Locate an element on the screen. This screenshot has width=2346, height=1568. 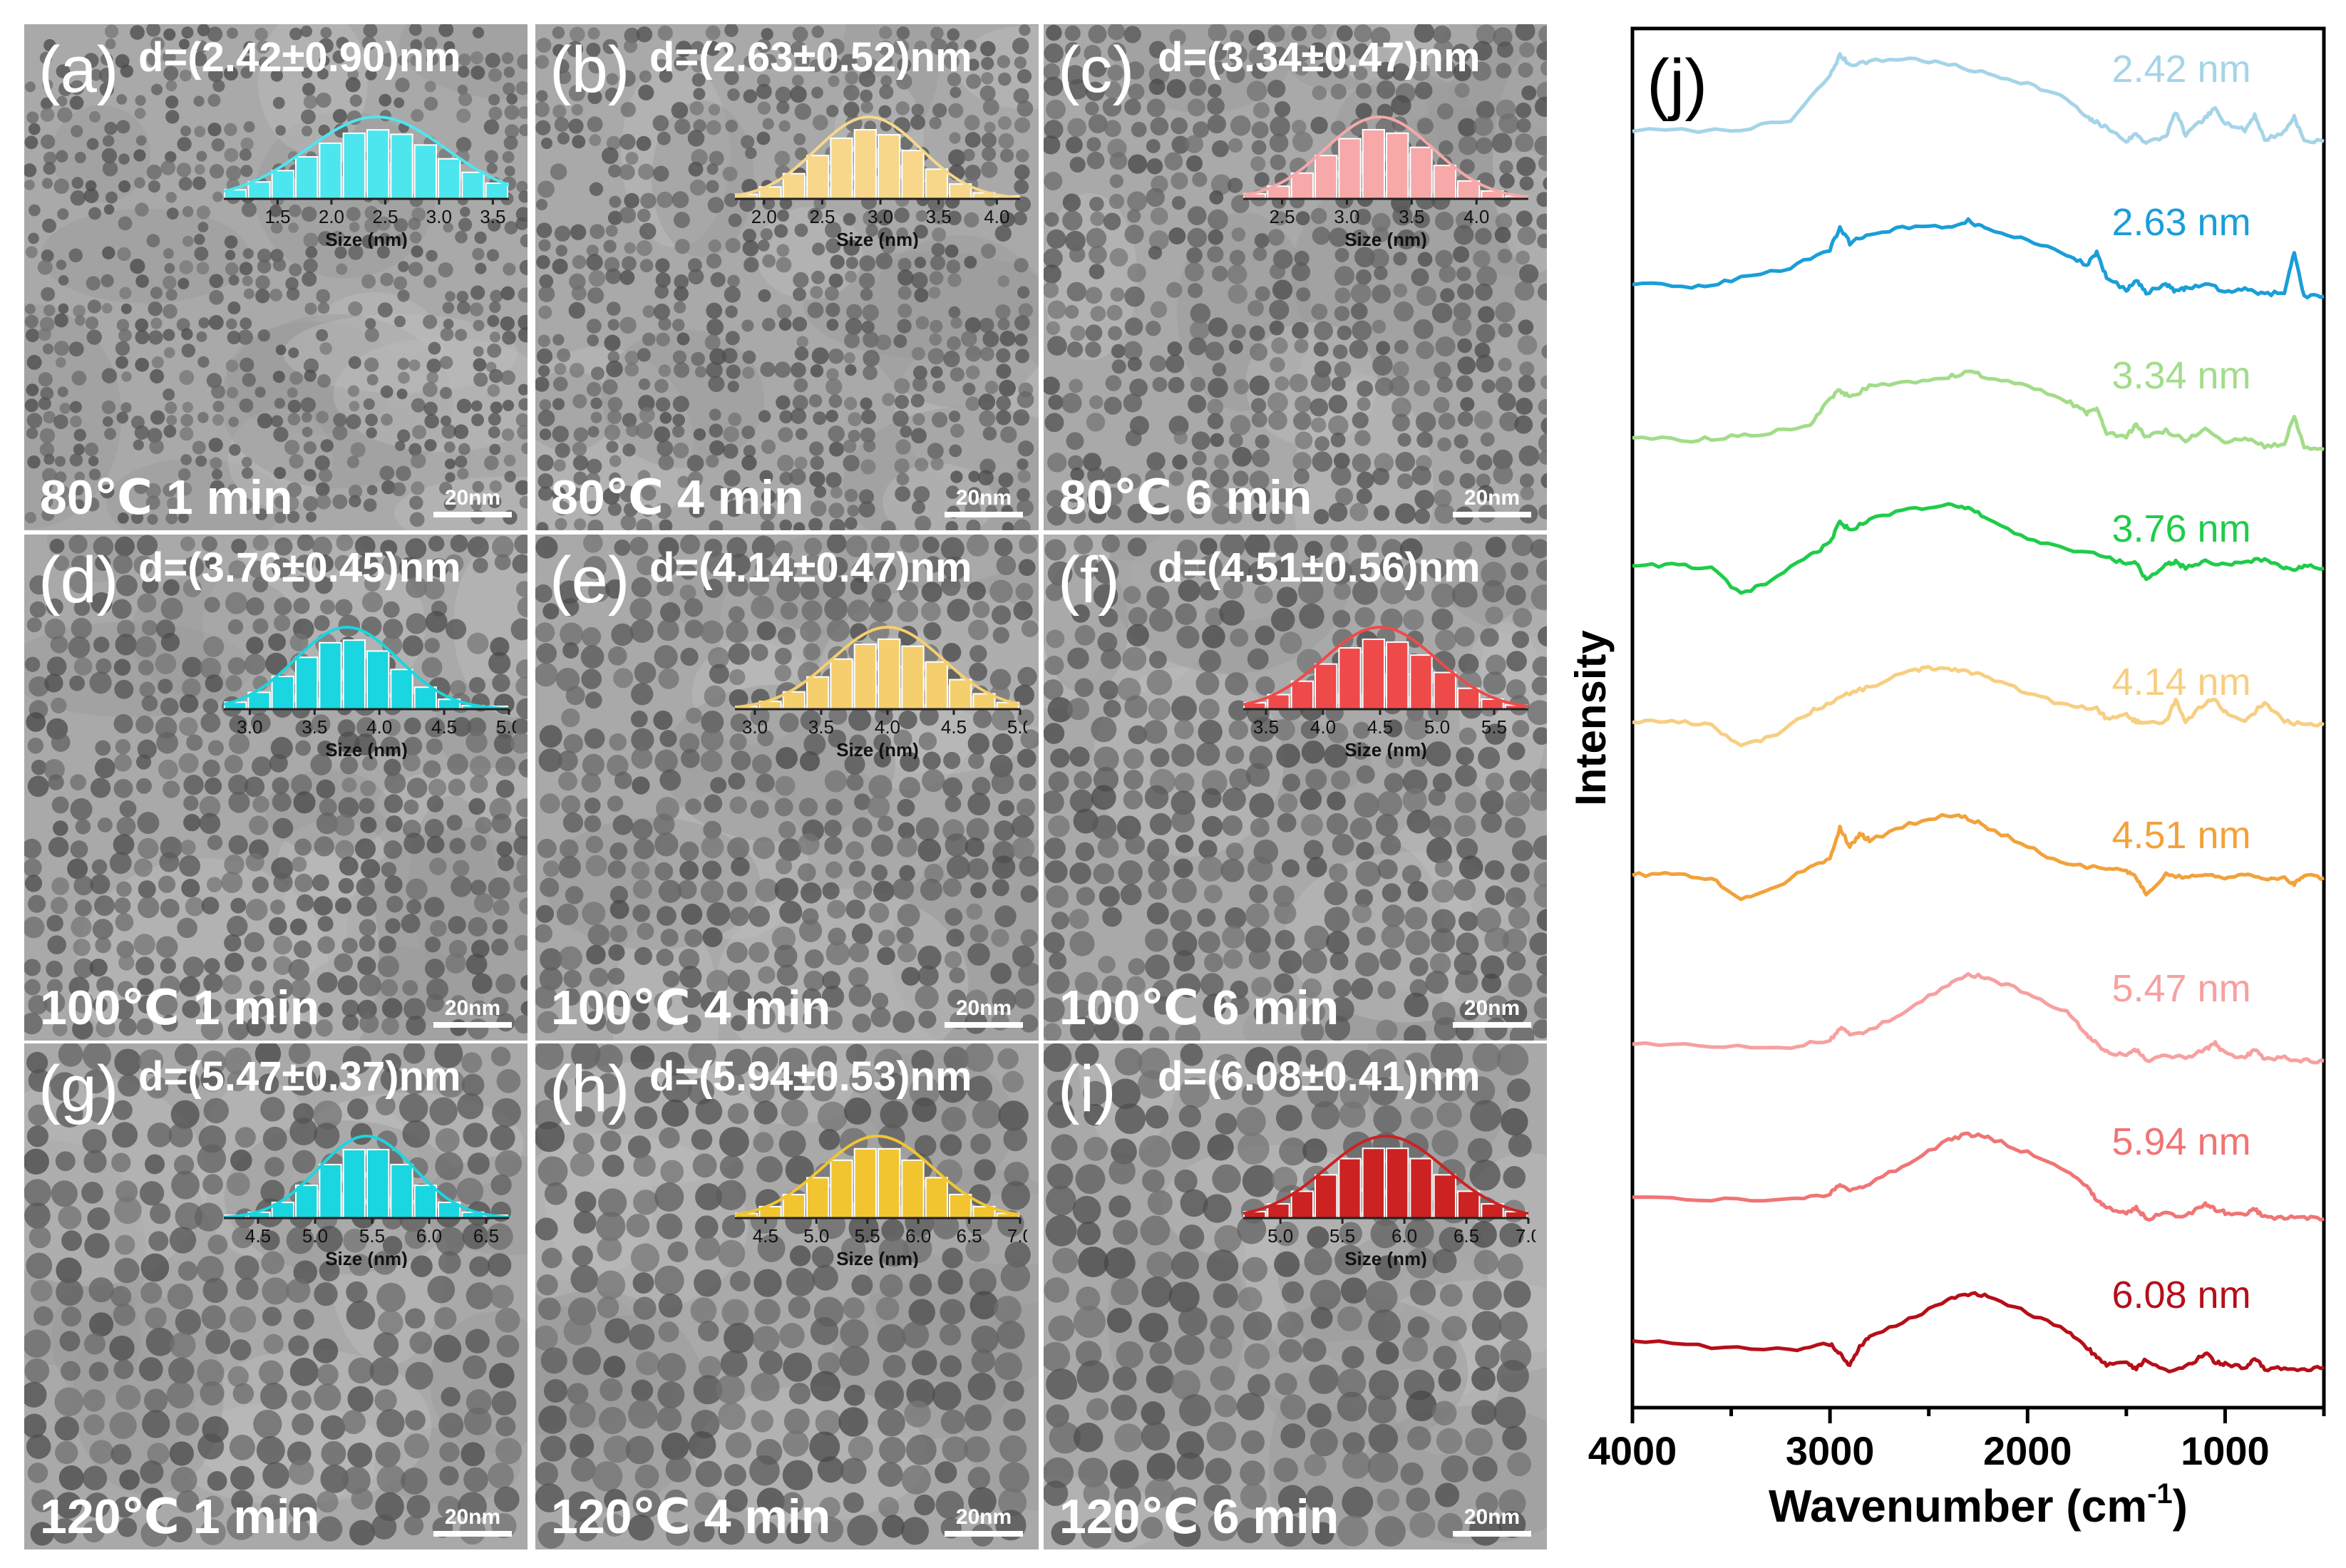
series-label: 6.08 nm is located at coordinates (2180, 1295).